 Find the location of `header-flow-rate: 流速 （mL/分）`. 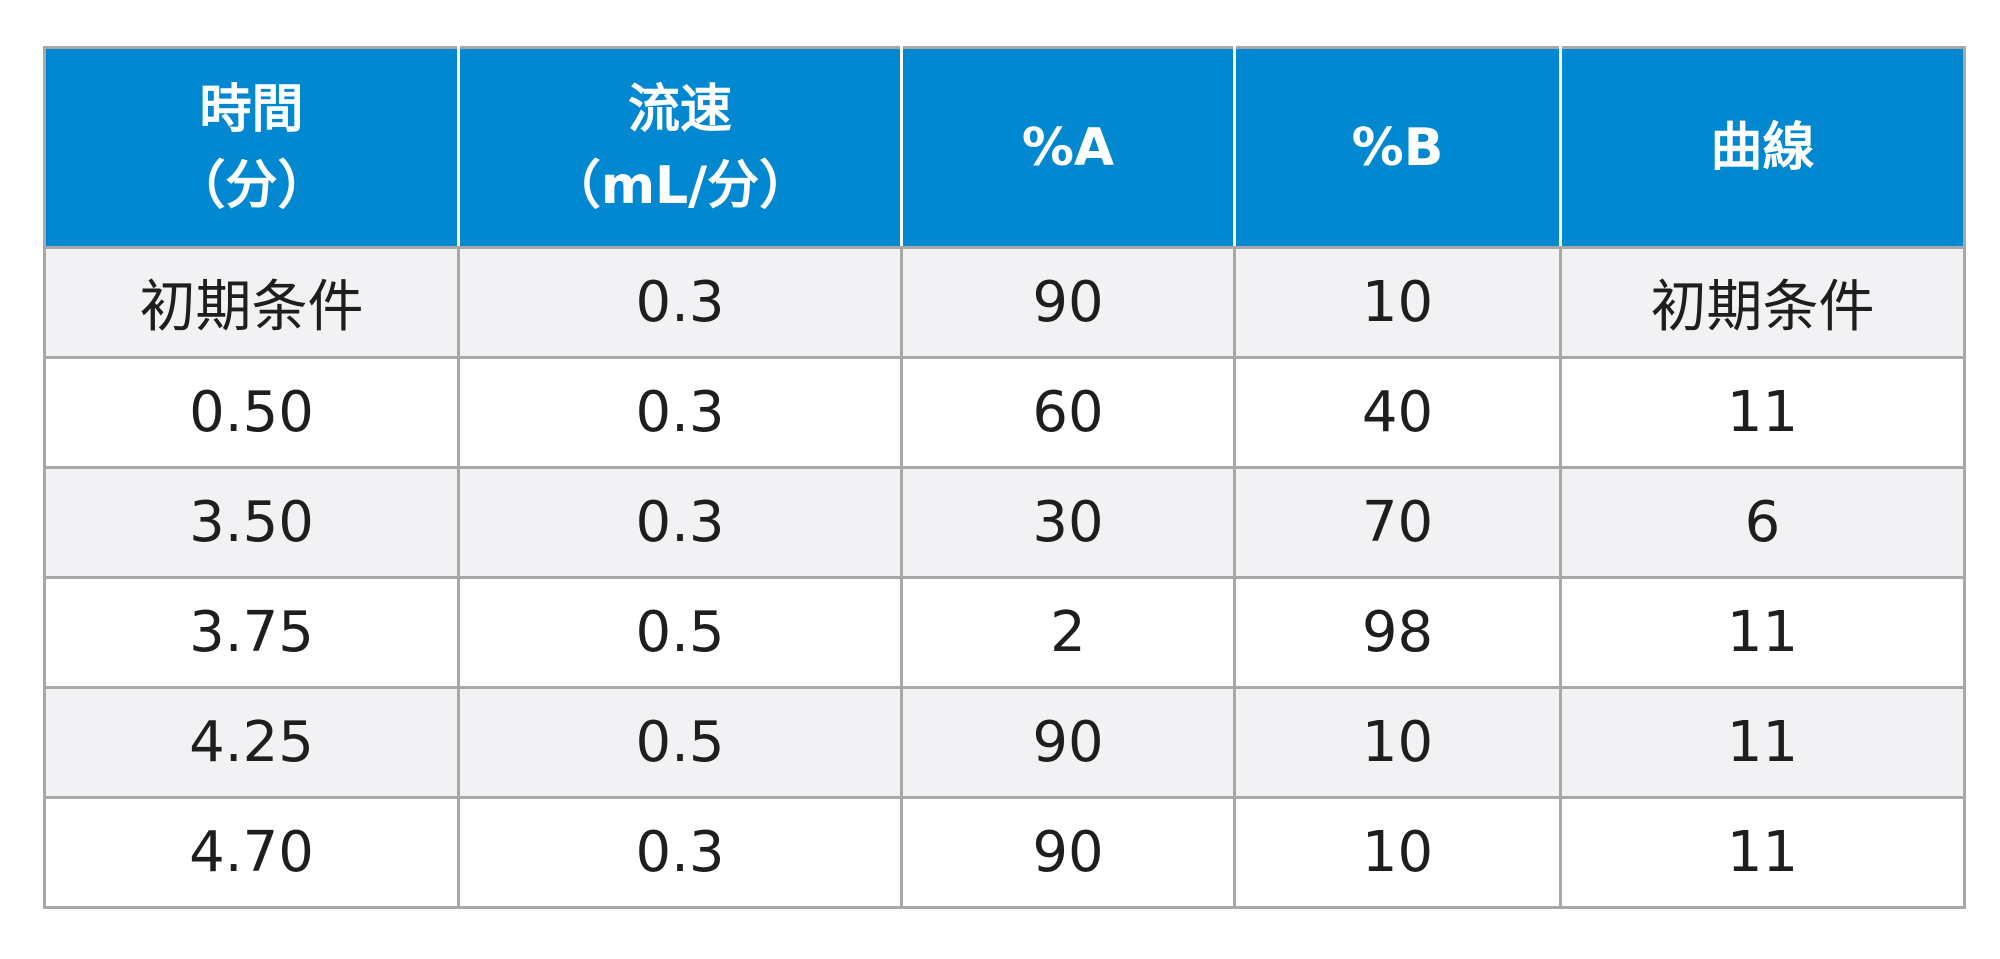

header-flow-rate: 流速 （mL/分） is located at coordinates (680, 147).